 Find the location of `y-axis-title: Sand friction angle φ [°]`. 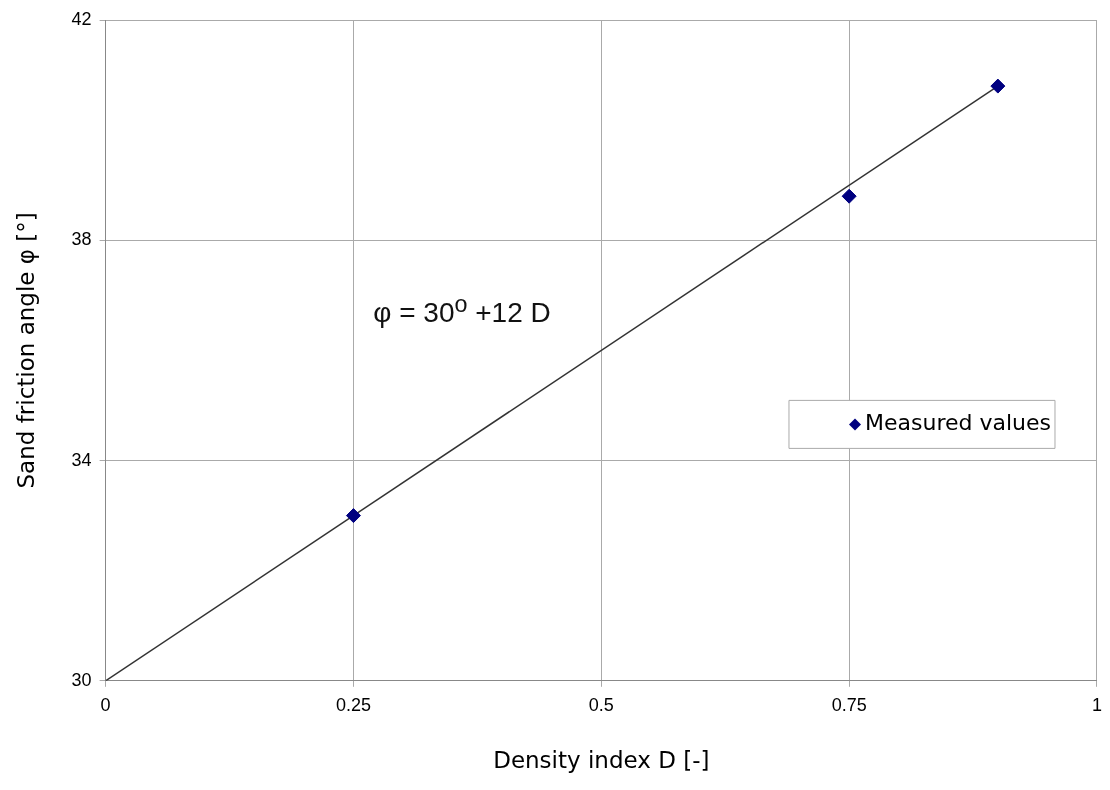

y-axis-title: Sand friction angle φ [°] is located at coordinates (25, 350).